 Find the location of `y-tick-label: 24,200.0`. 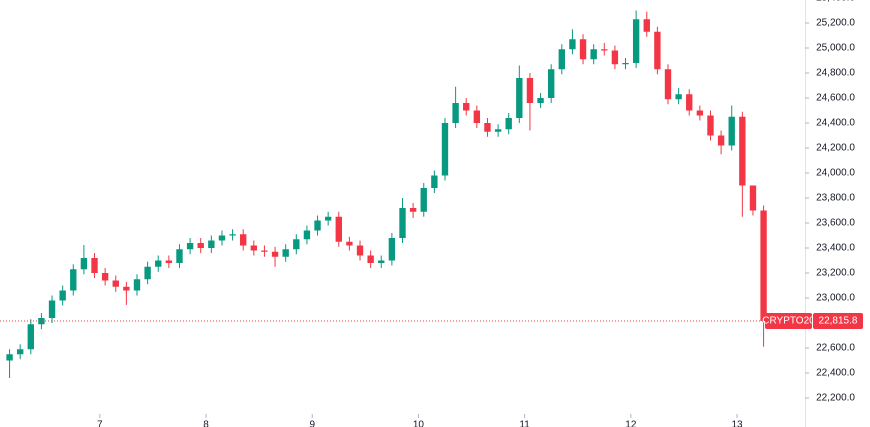

y-tick-label: 24,200.0 is located at coordinates (835, 148).